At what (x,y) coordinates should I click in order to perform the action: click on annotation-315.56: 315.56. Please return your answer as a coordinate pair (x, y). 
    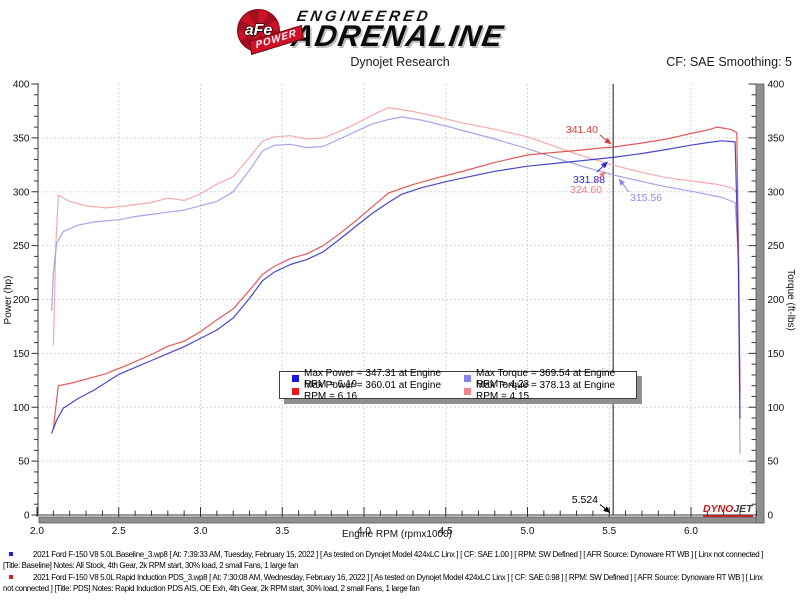
    Looking at the image, I should click on (646, 198).